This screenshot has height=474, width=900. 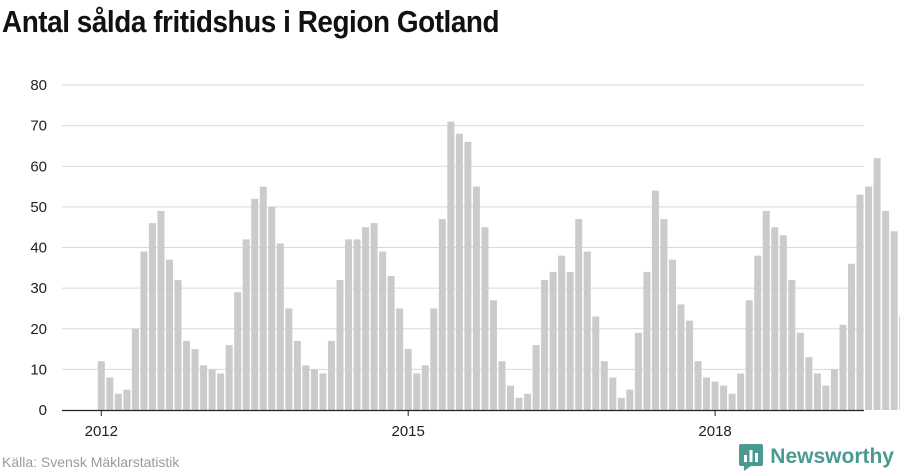 What do you see at coordinates (251, 21) in the screenshot?
I see `chart-title: Antal sålda fritidshus i Region Gotland` at bounding box center [251, 21].